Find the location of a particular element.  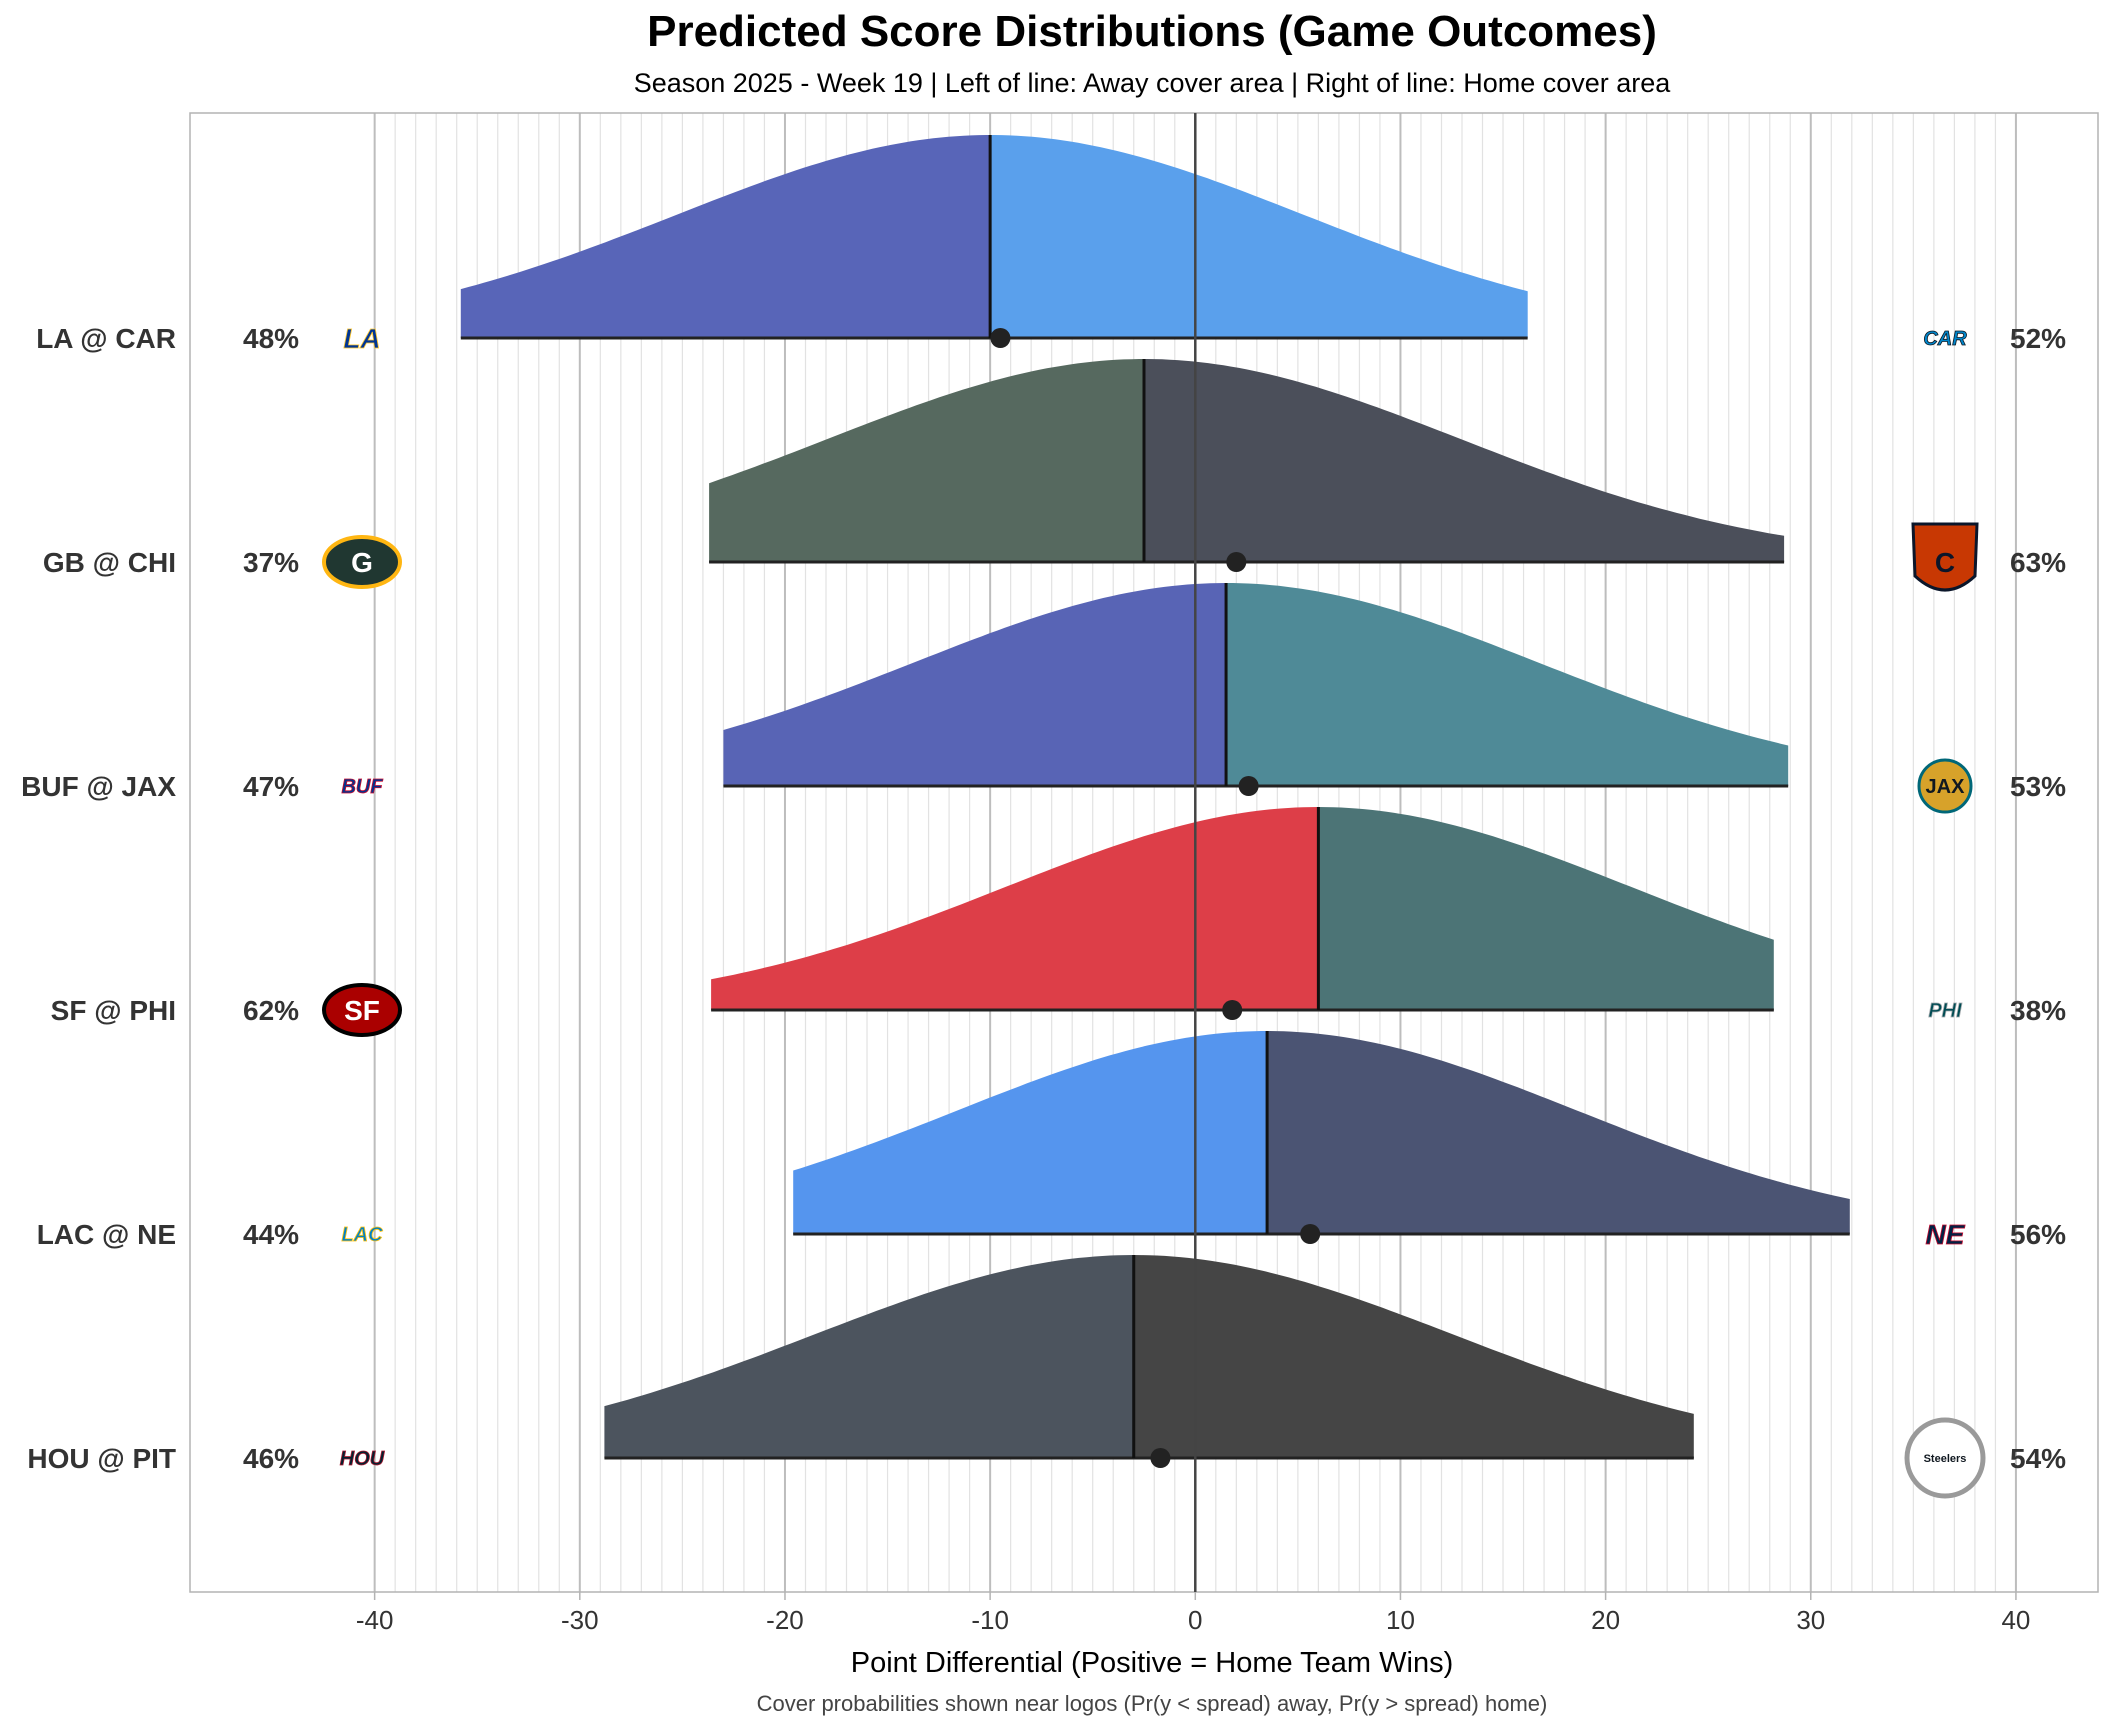

ridge-sf-phi is located at coordinates (1242, 909).